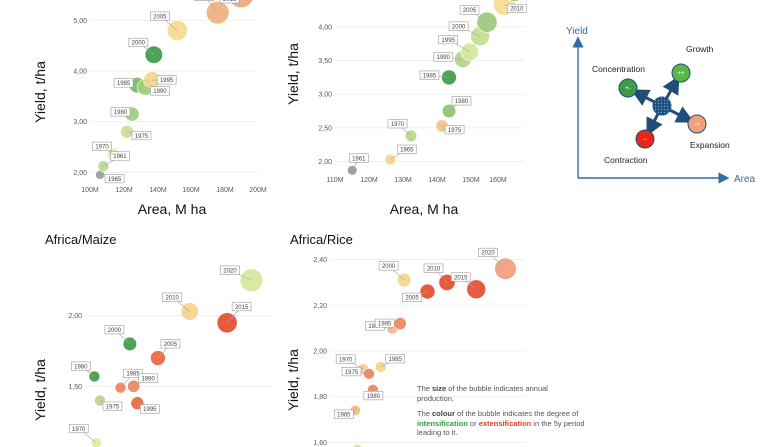 This screenshot has height=447, width=770. Describe the element at coordinates (626, 160) in the screenshot. I see `contraction-label: Contraction` at that location.